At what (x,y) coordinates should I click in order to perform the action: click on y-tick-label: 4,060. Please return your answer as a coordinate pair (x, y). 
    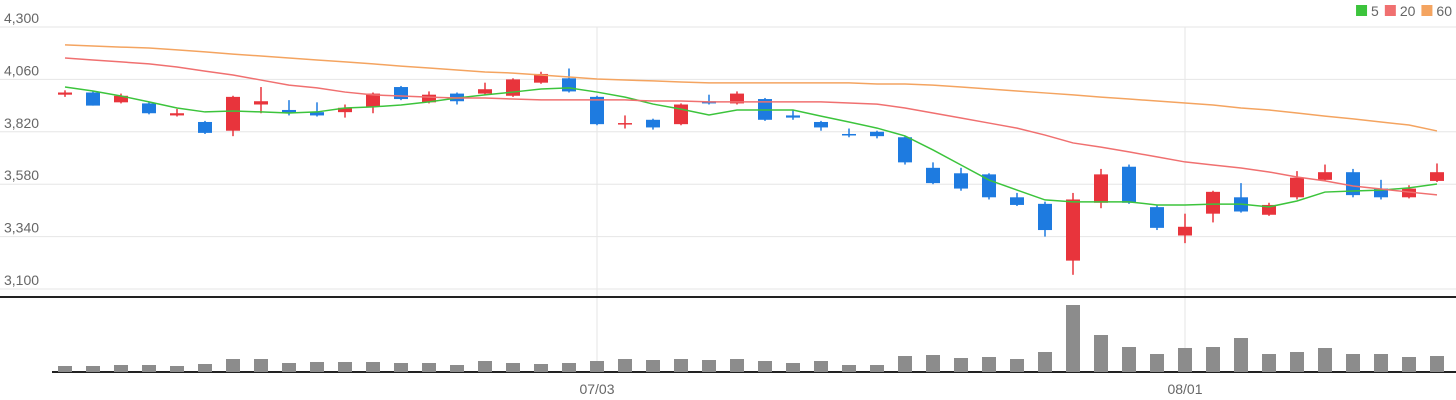
    Looking at the image, I should click on (21, 70).